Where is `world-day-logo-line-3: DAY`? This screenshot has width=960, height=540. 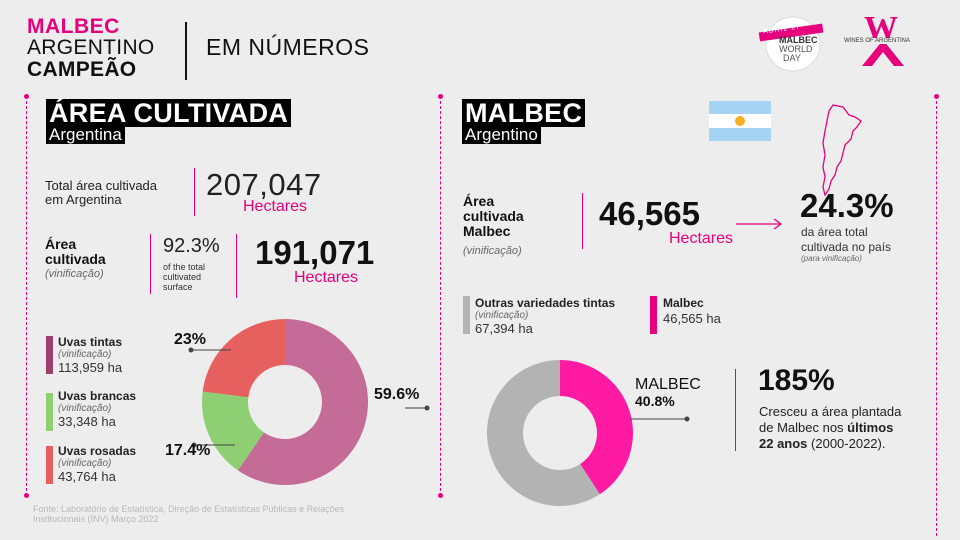
world-day-logo-line-3: DAY is located at coordinates (792, 58).